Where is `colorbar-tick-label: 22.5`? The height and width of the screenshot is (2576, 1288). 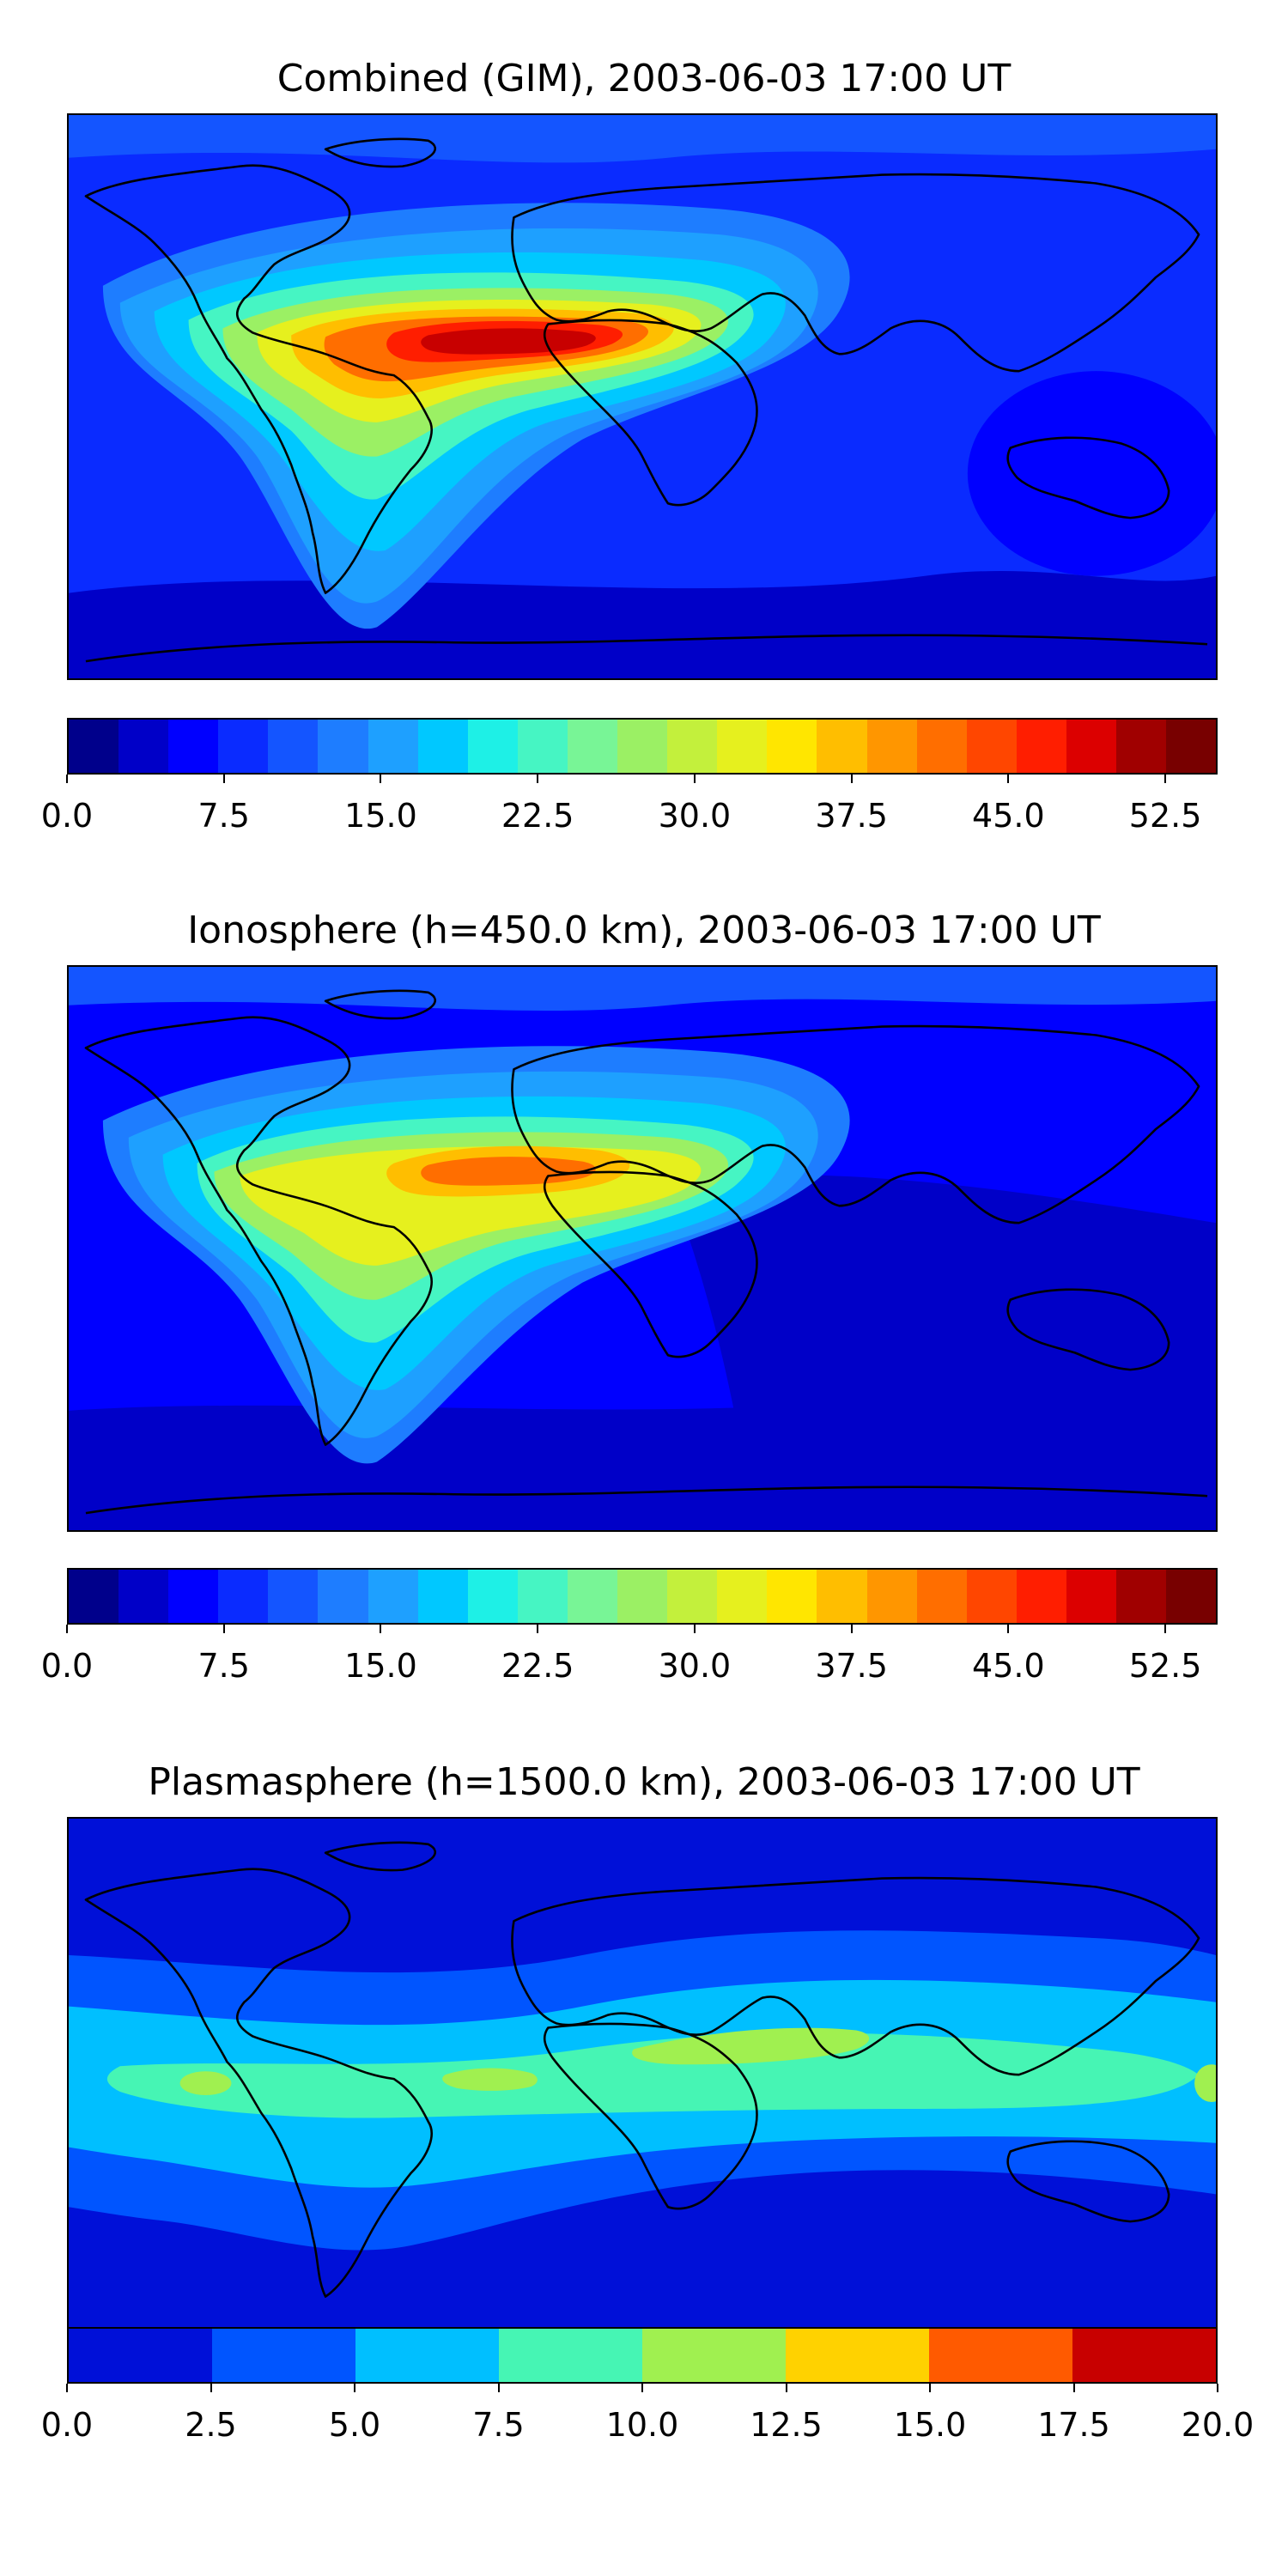
colorbar-tick-label: 22.5 is located at coordinates (537, 1666).